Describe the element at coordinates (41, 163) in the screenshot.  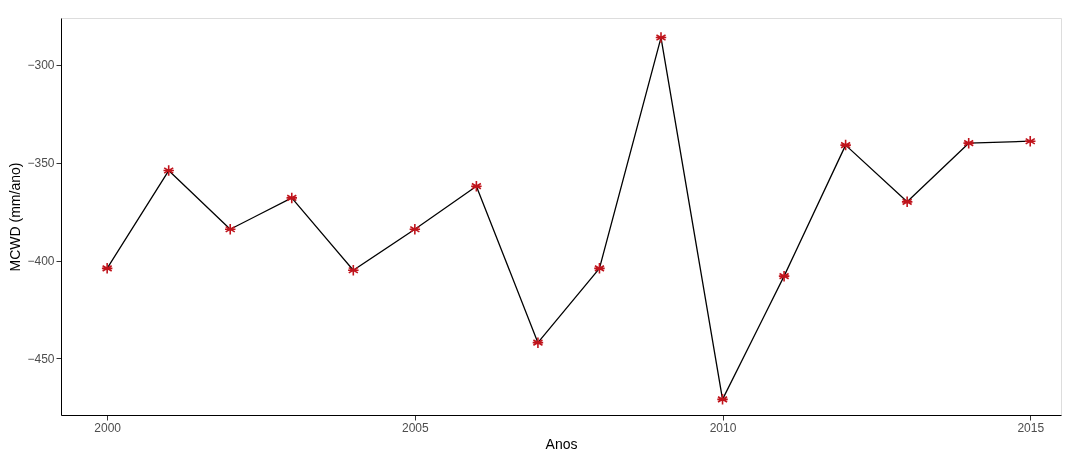
I see `y-tick-label: −350` at that location.